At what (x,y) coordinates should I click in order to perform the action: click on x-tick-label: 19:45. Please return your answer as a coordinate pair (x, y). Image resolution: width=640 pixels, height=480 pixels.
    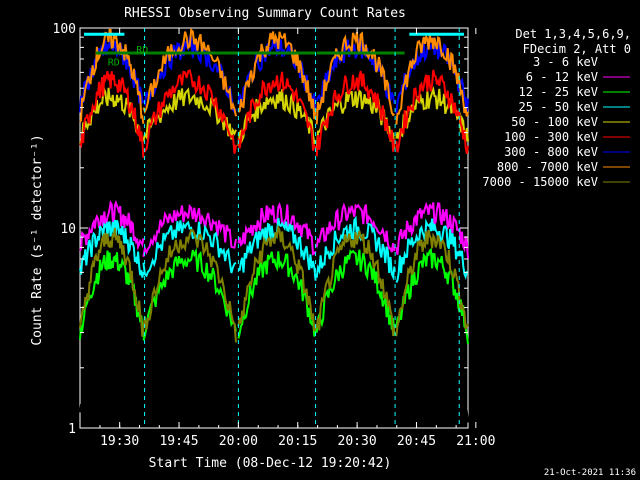
    Looking at the image, I should click on (178, 441).